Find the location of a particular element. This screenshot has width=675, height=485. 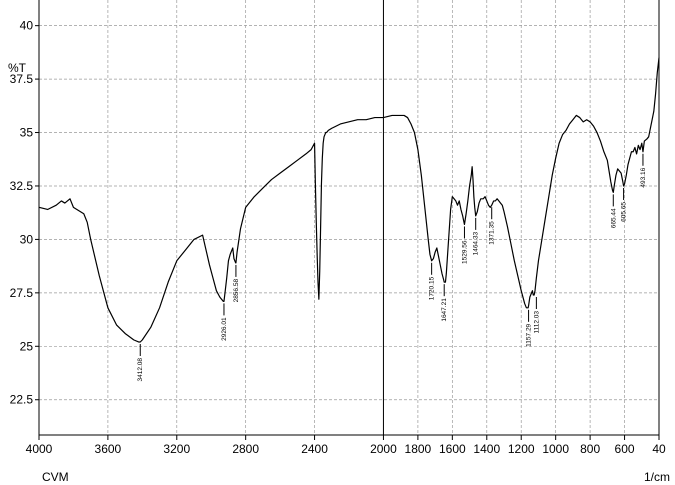

x-axis-label: 1/cm is located at coordinates (657, 477).